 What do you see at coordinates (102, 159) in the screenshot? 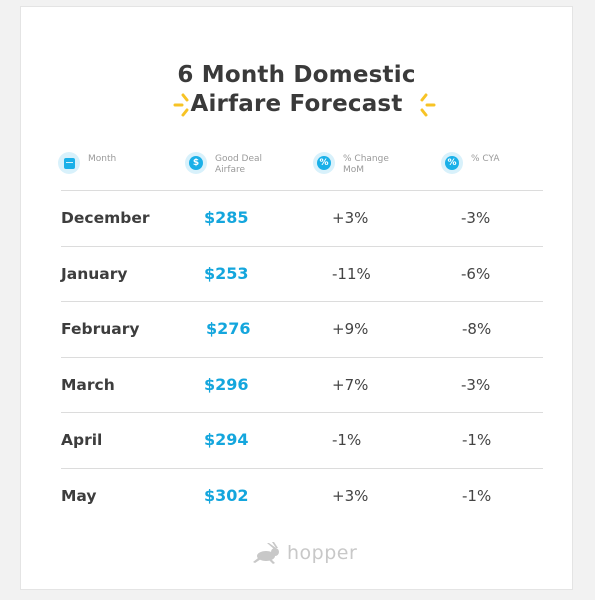
I see `header-label: Month` at bounding box center [102, 159].